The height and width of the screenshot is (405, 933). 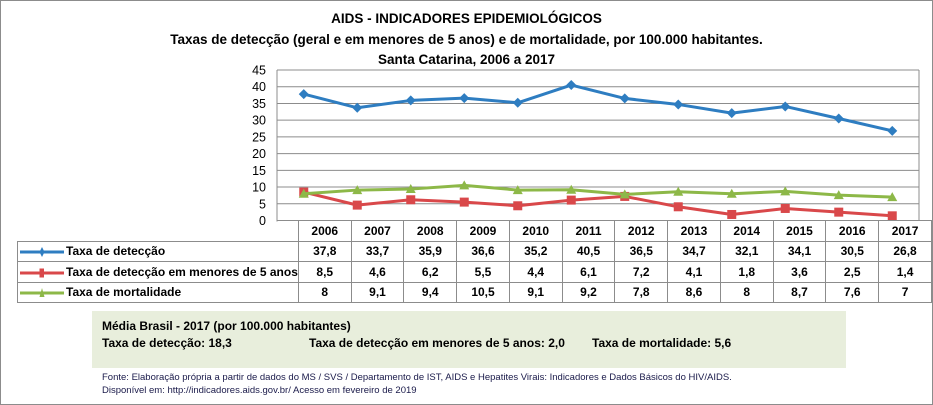 I want to click on x-tick-label: 2009, so click(x=483, y=231).